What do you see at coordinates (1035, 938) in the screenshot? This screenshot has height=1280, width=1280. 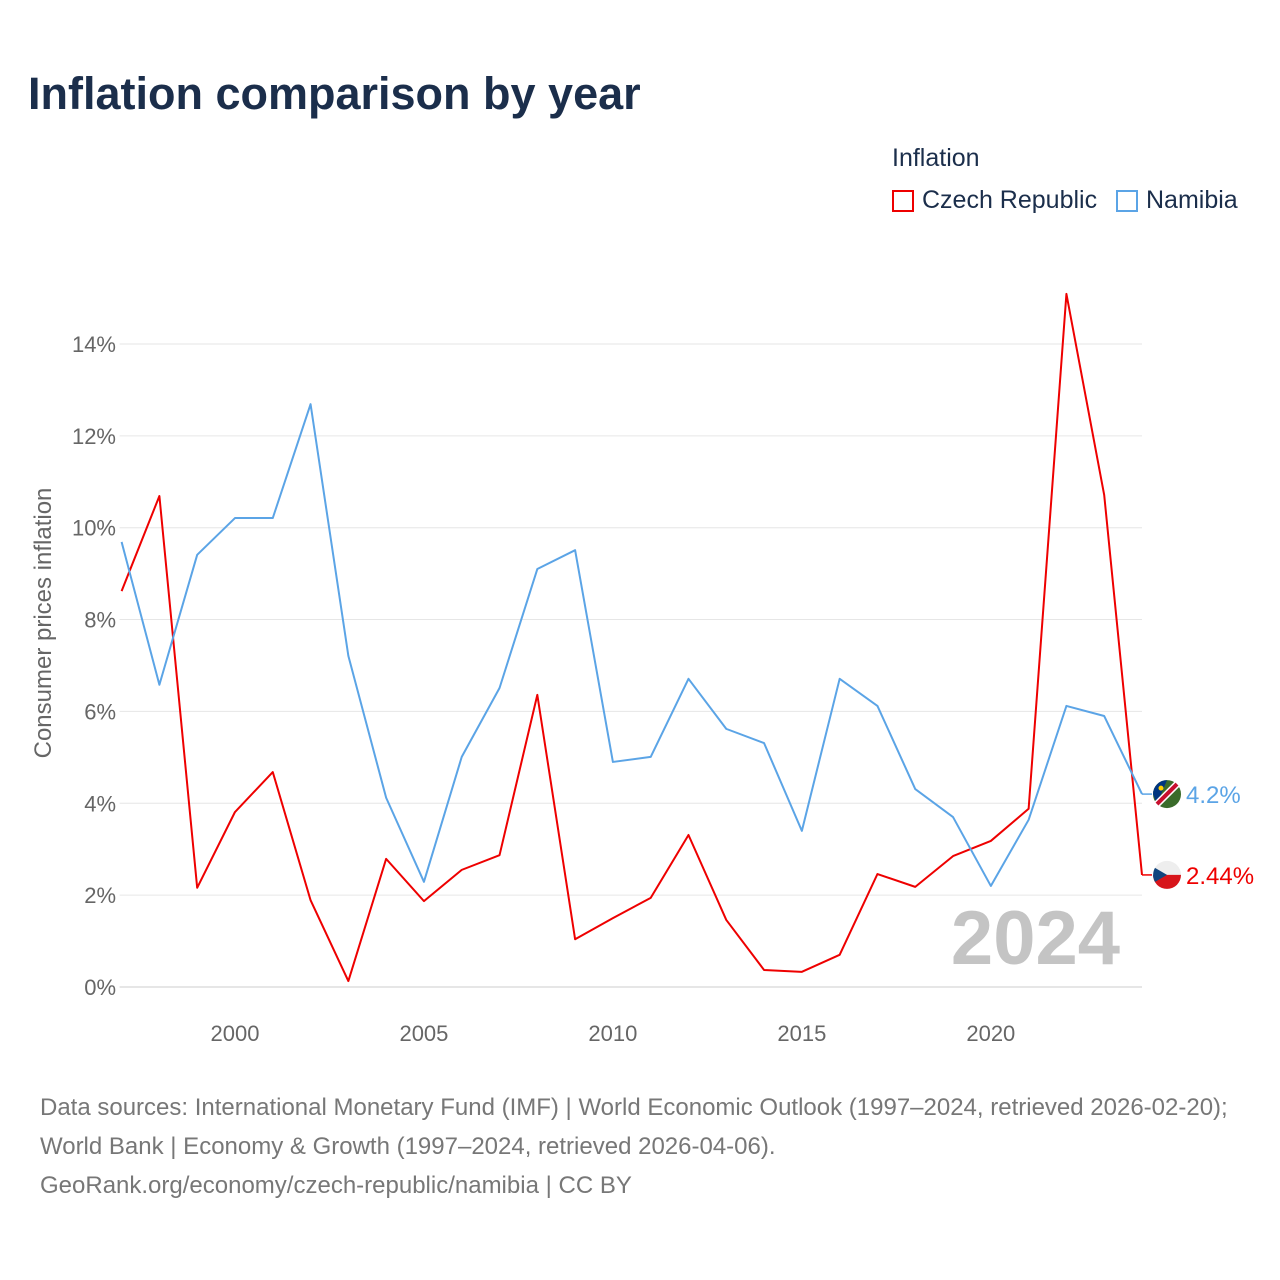 I see `year-watermark: 2024` at bounding box center [1035, 938].